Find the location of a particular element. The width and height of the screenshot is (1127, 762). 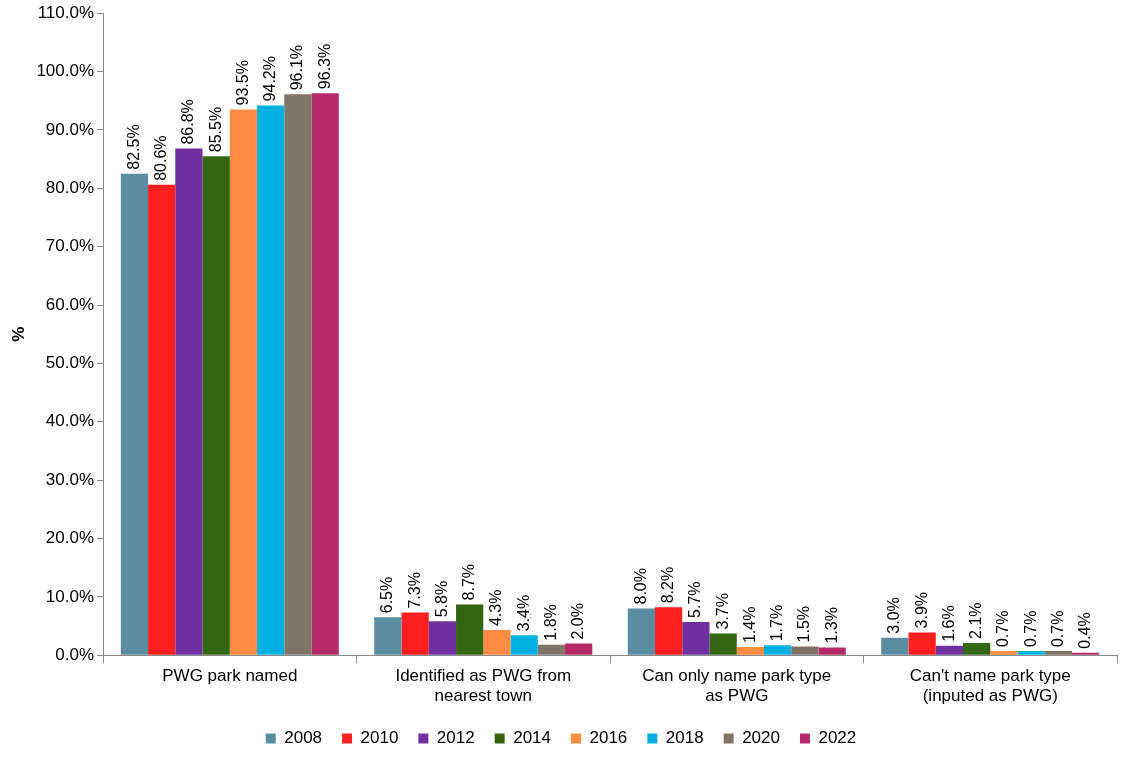

data-label: 1.5% is located at coordinates (804, 624).